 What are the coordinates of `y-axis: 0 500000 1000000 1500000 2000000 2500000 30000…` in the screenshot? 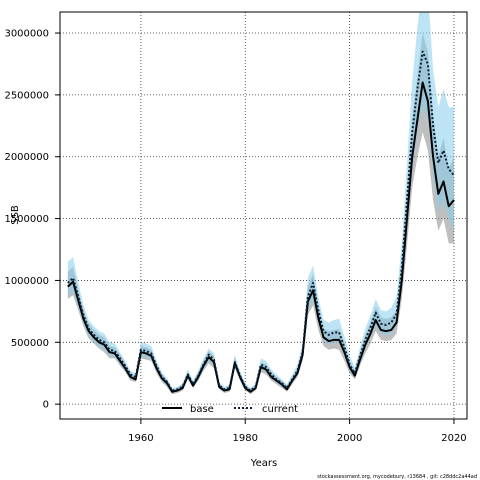 It's located at (32, 220).